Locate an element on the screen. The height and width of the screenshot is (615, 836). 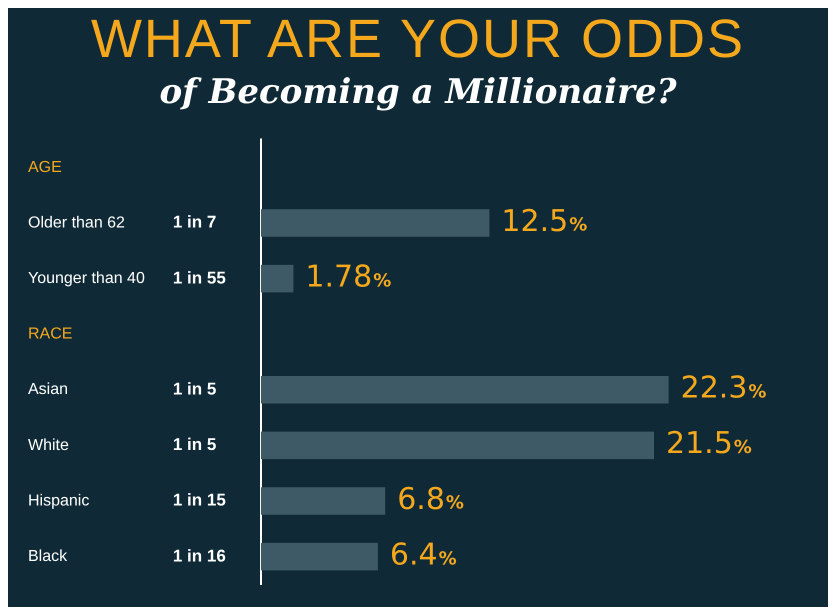
y-tick-label: Older than 62 is located at coordinates (77, 223).